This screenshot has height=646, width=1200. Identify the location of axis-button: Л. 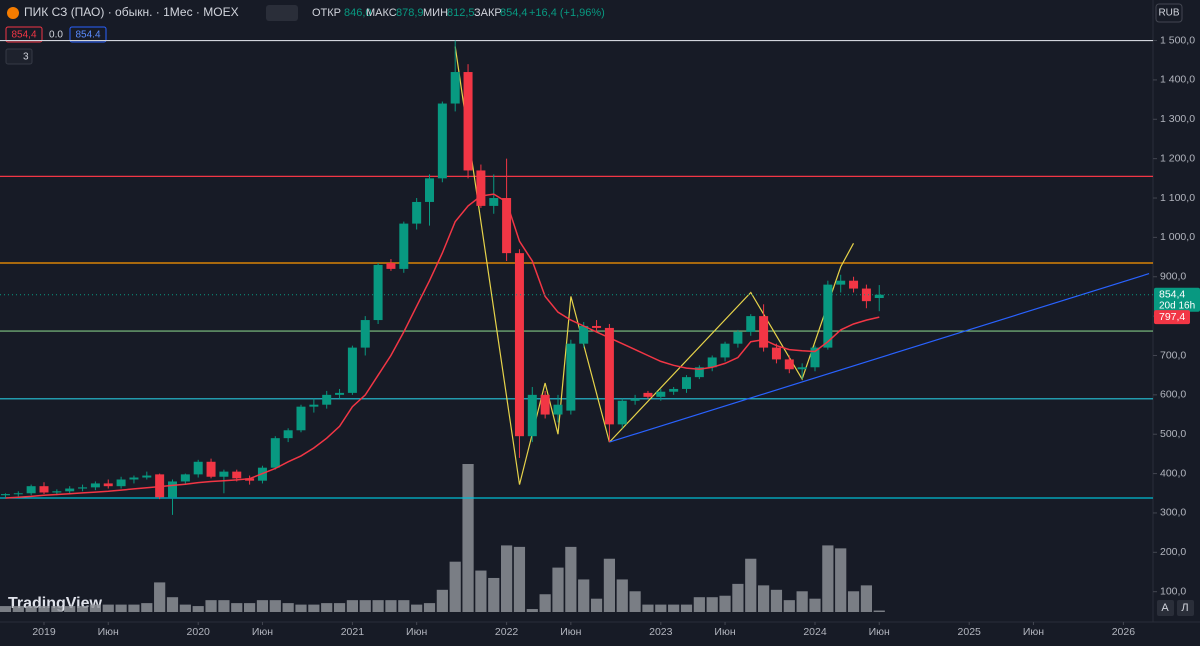
(1184, 608).